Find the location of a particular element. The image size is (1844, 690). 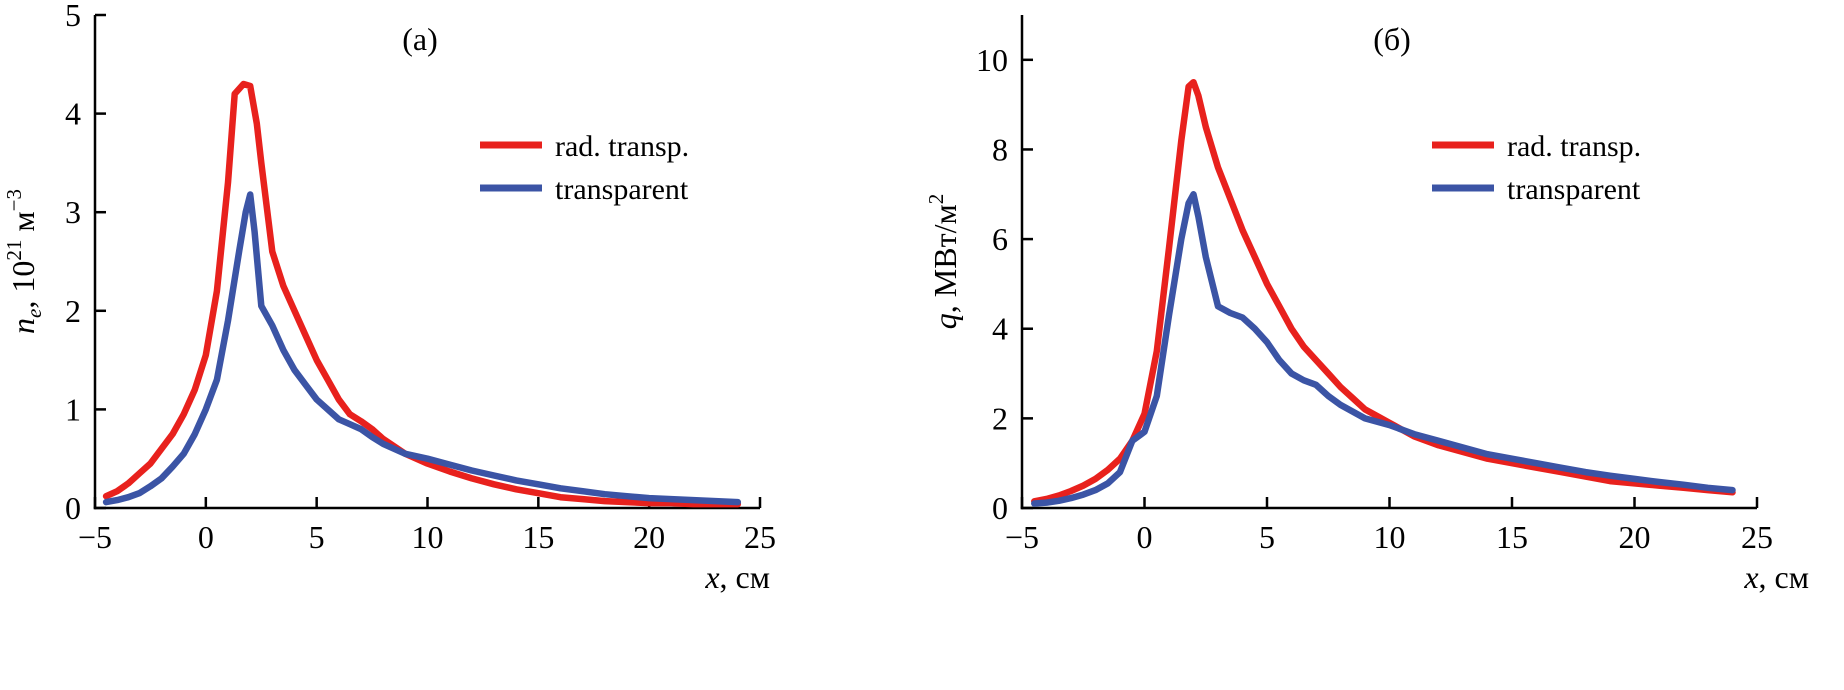

panel-label: (a) is located at coordinates (420, 39).